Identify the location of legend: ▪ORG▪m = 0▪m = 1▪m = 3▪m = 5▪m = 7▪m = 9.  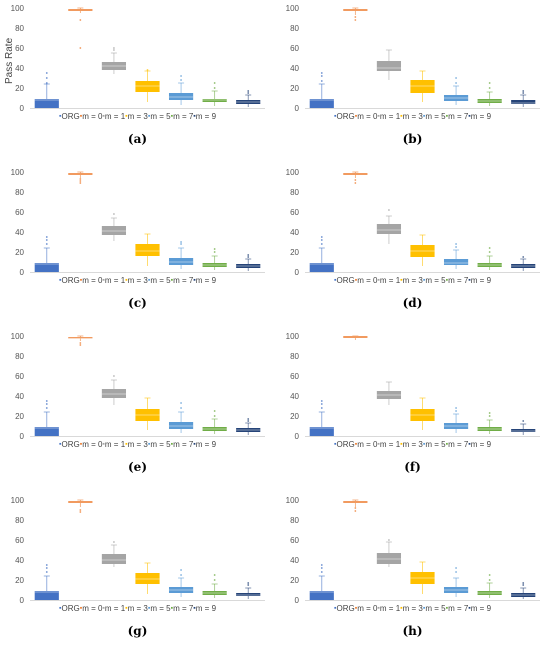
(412, 280).